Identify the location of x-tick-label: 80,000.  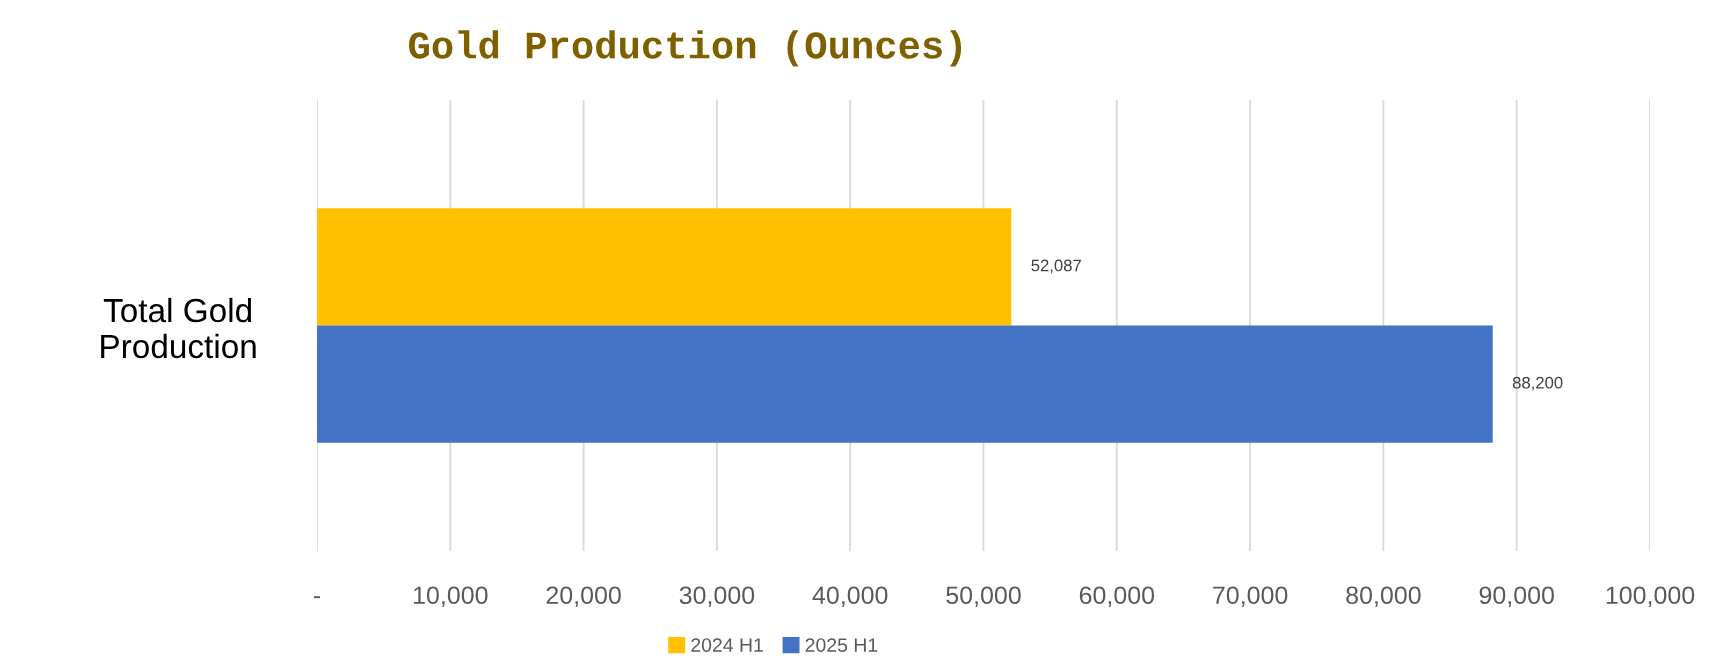
(1383, 597).